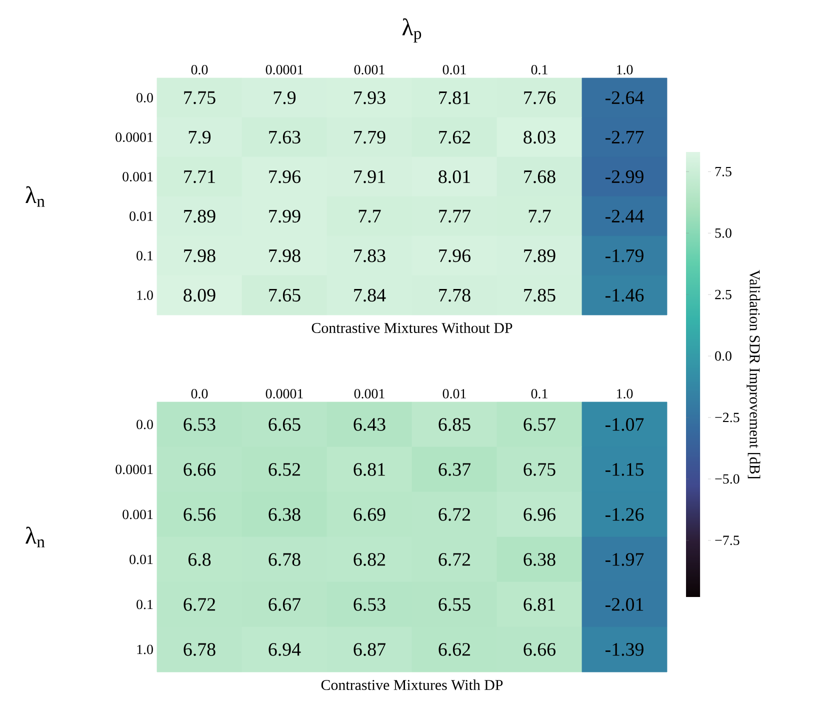 This screenshot has height=706, width=824. I want to click on color-bar-label: 5.0, so click(723, 233).